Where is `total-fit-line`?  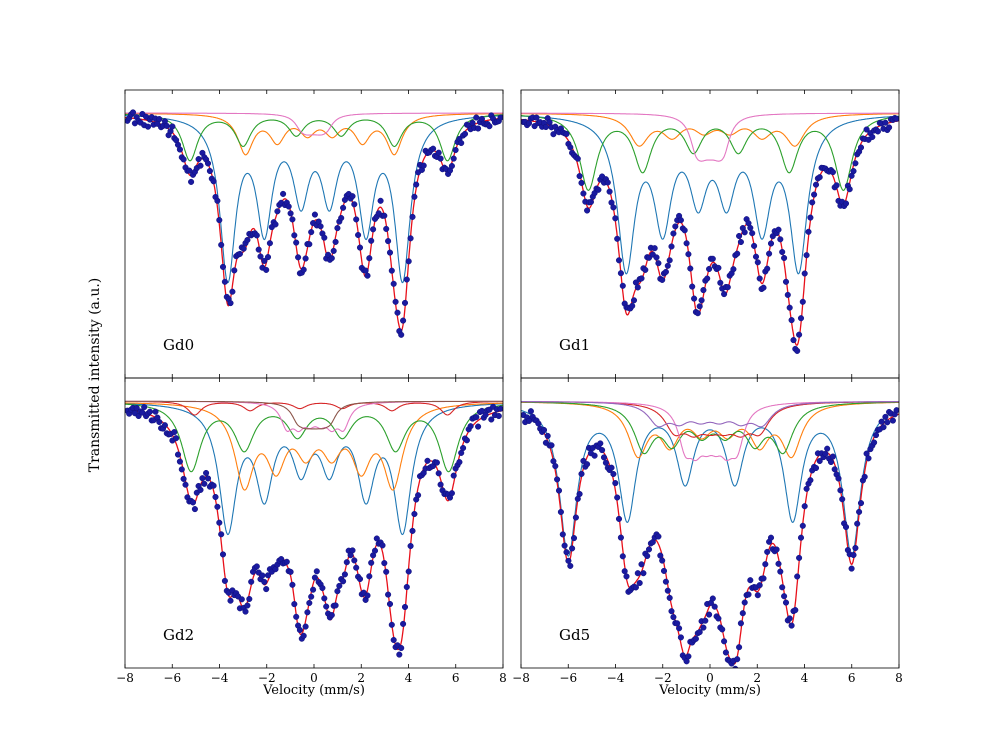
total-fit-line is located at coordinates (314, 529).